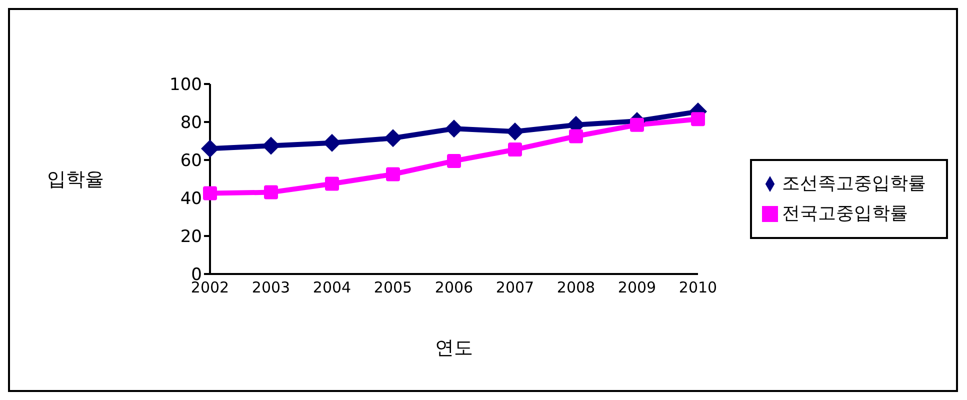 This screenshot has width=967, height=400. Describe the element at coordinates (454, 287) in the screenshot. I see `x-tick-label: 2006` at that location.